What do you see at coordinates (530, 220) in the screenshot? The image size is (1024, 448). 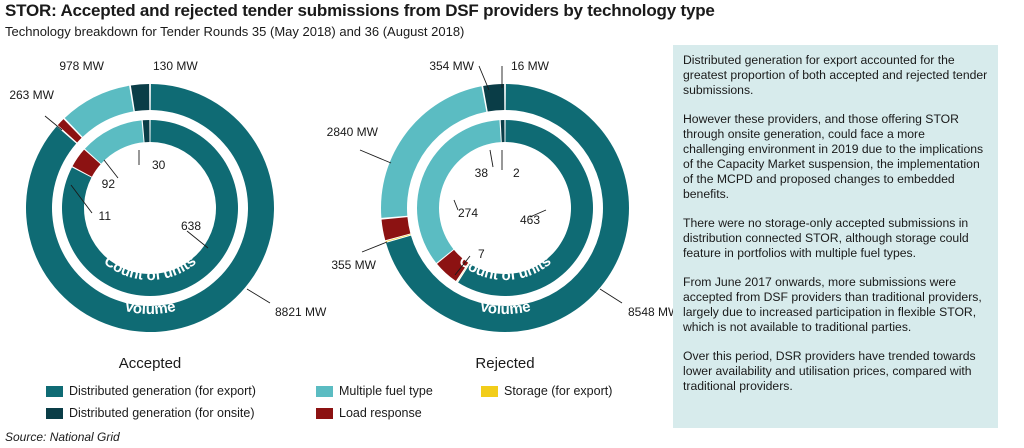 I see `count-data-label: 463` at bounding box center [530, 220].